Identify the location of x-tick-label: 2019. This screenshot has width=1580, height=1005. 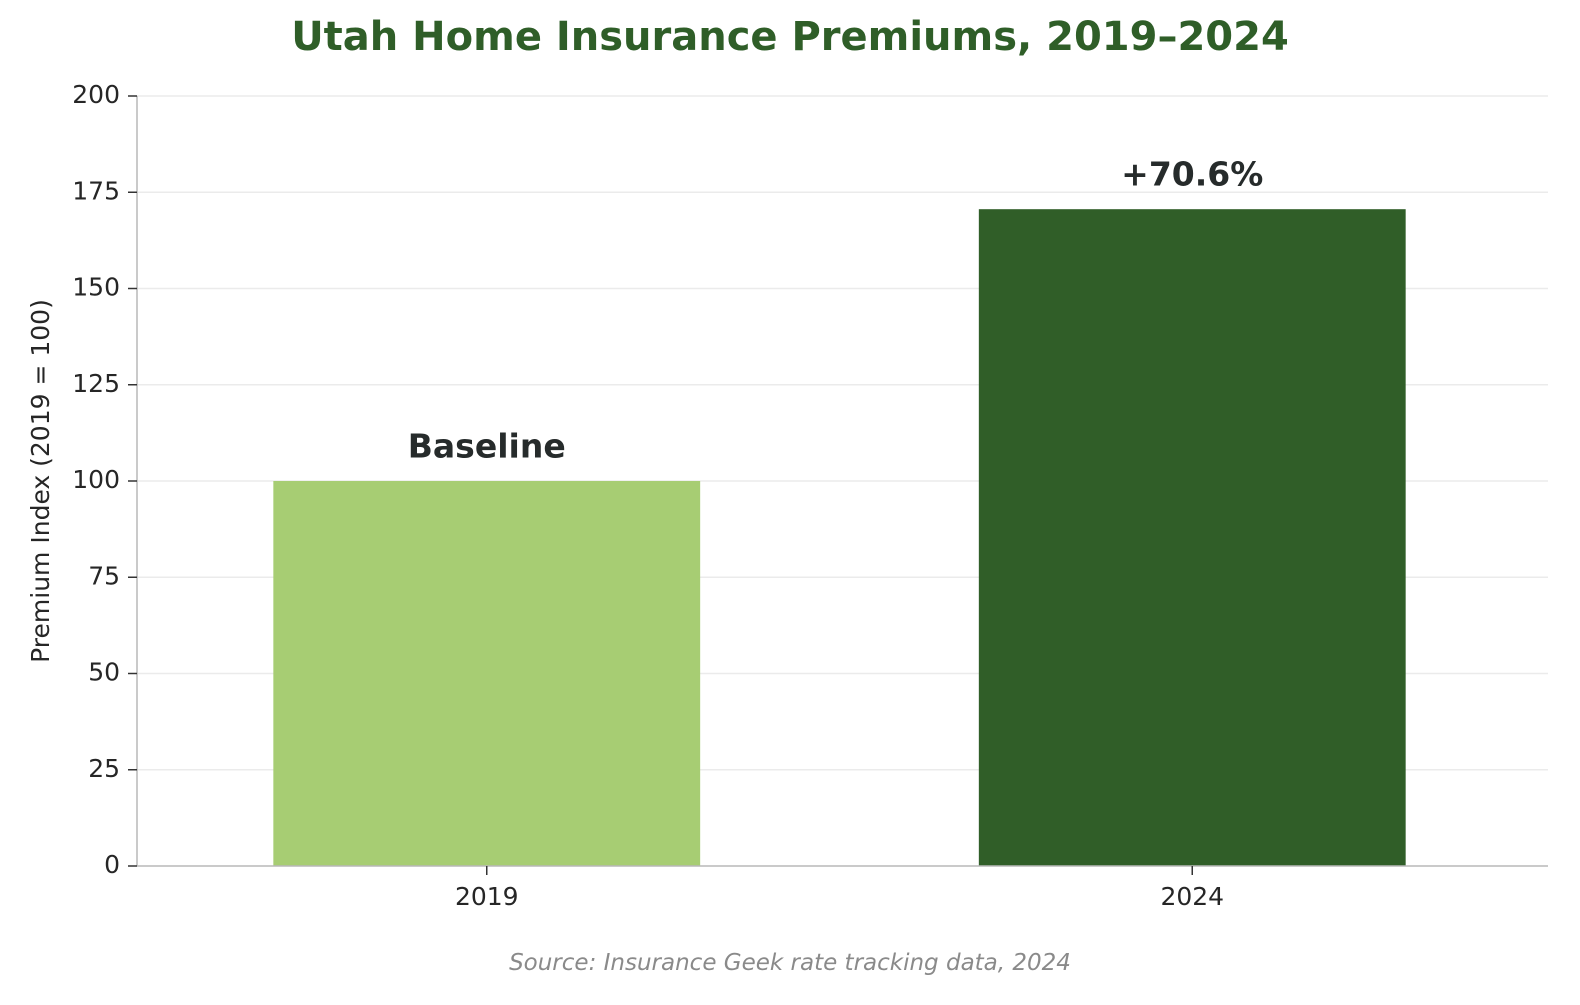
(487, 896).